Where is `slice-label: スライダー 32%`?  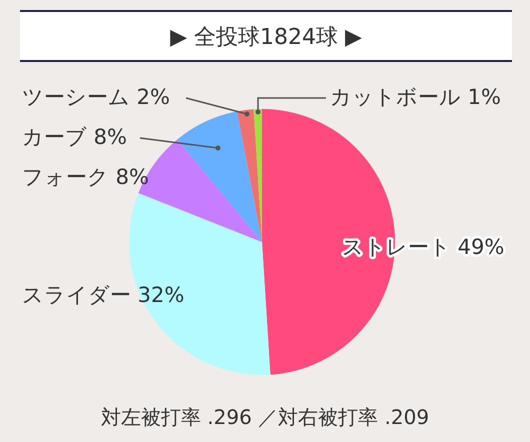
slice-label: スライダー 32% is located at coordinates (103, 295).